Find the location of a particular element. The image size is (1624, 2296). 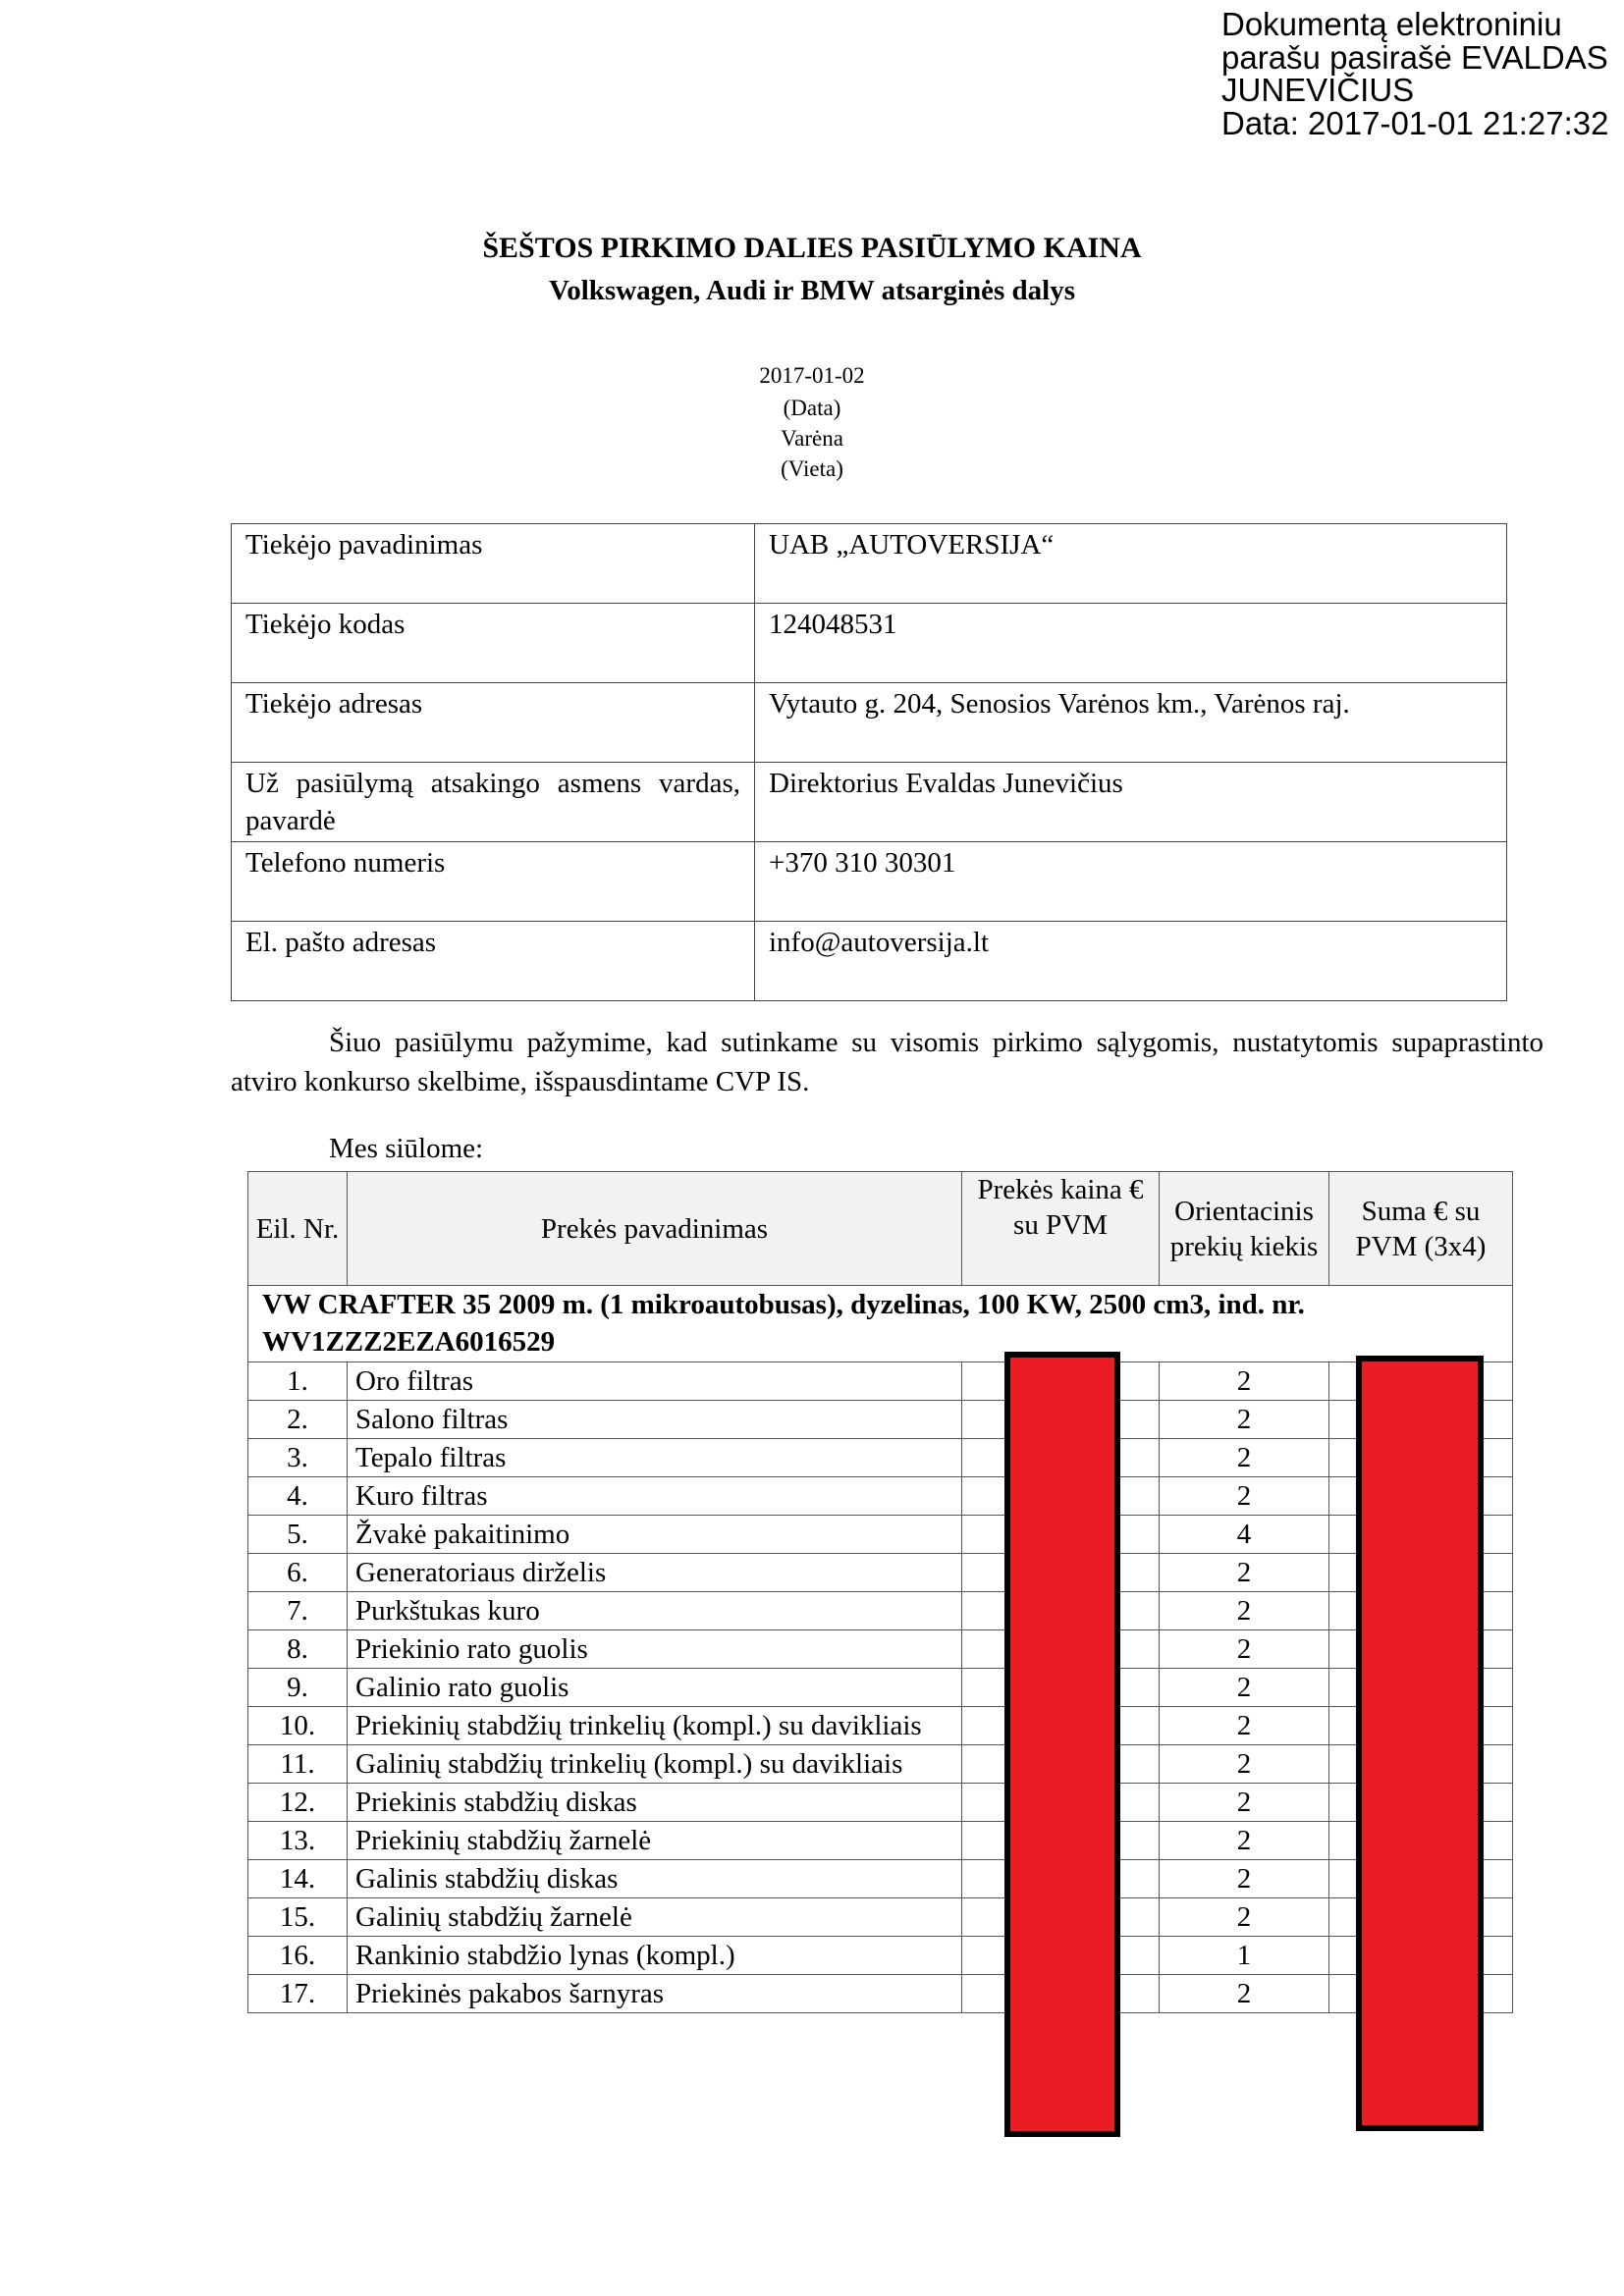

item-name: Priekinės pakabos šarnyras is located at coordinates (654, 1993).